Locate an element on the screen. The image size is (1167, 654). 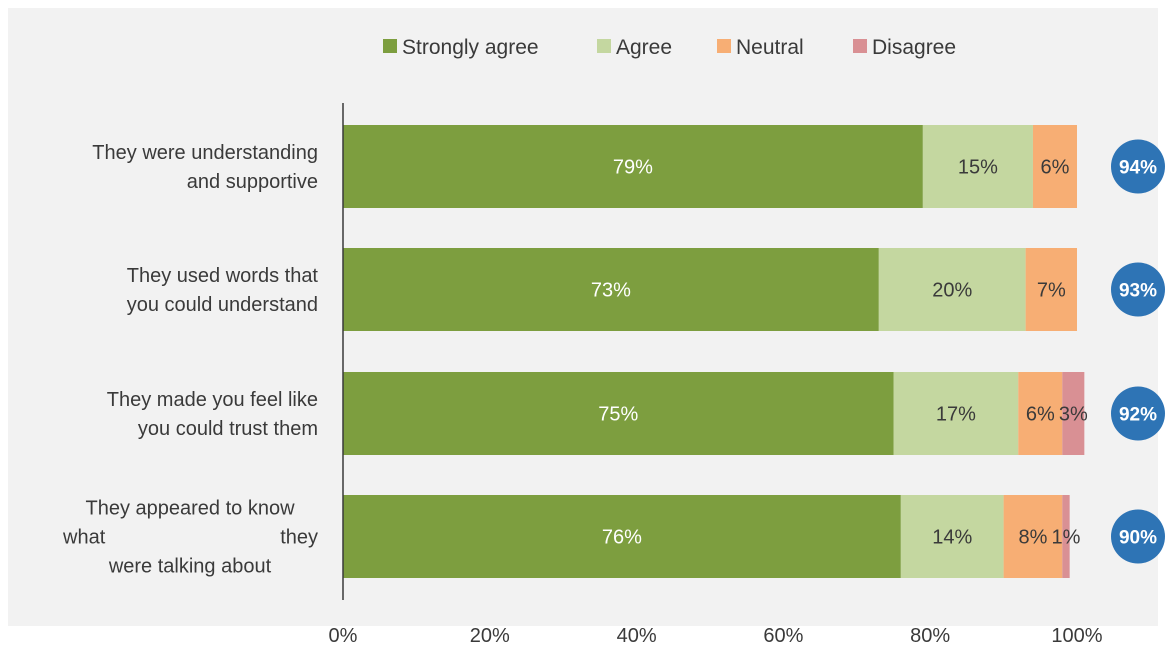
data-label-2-0: 75% is located at coordinates (618, 415).